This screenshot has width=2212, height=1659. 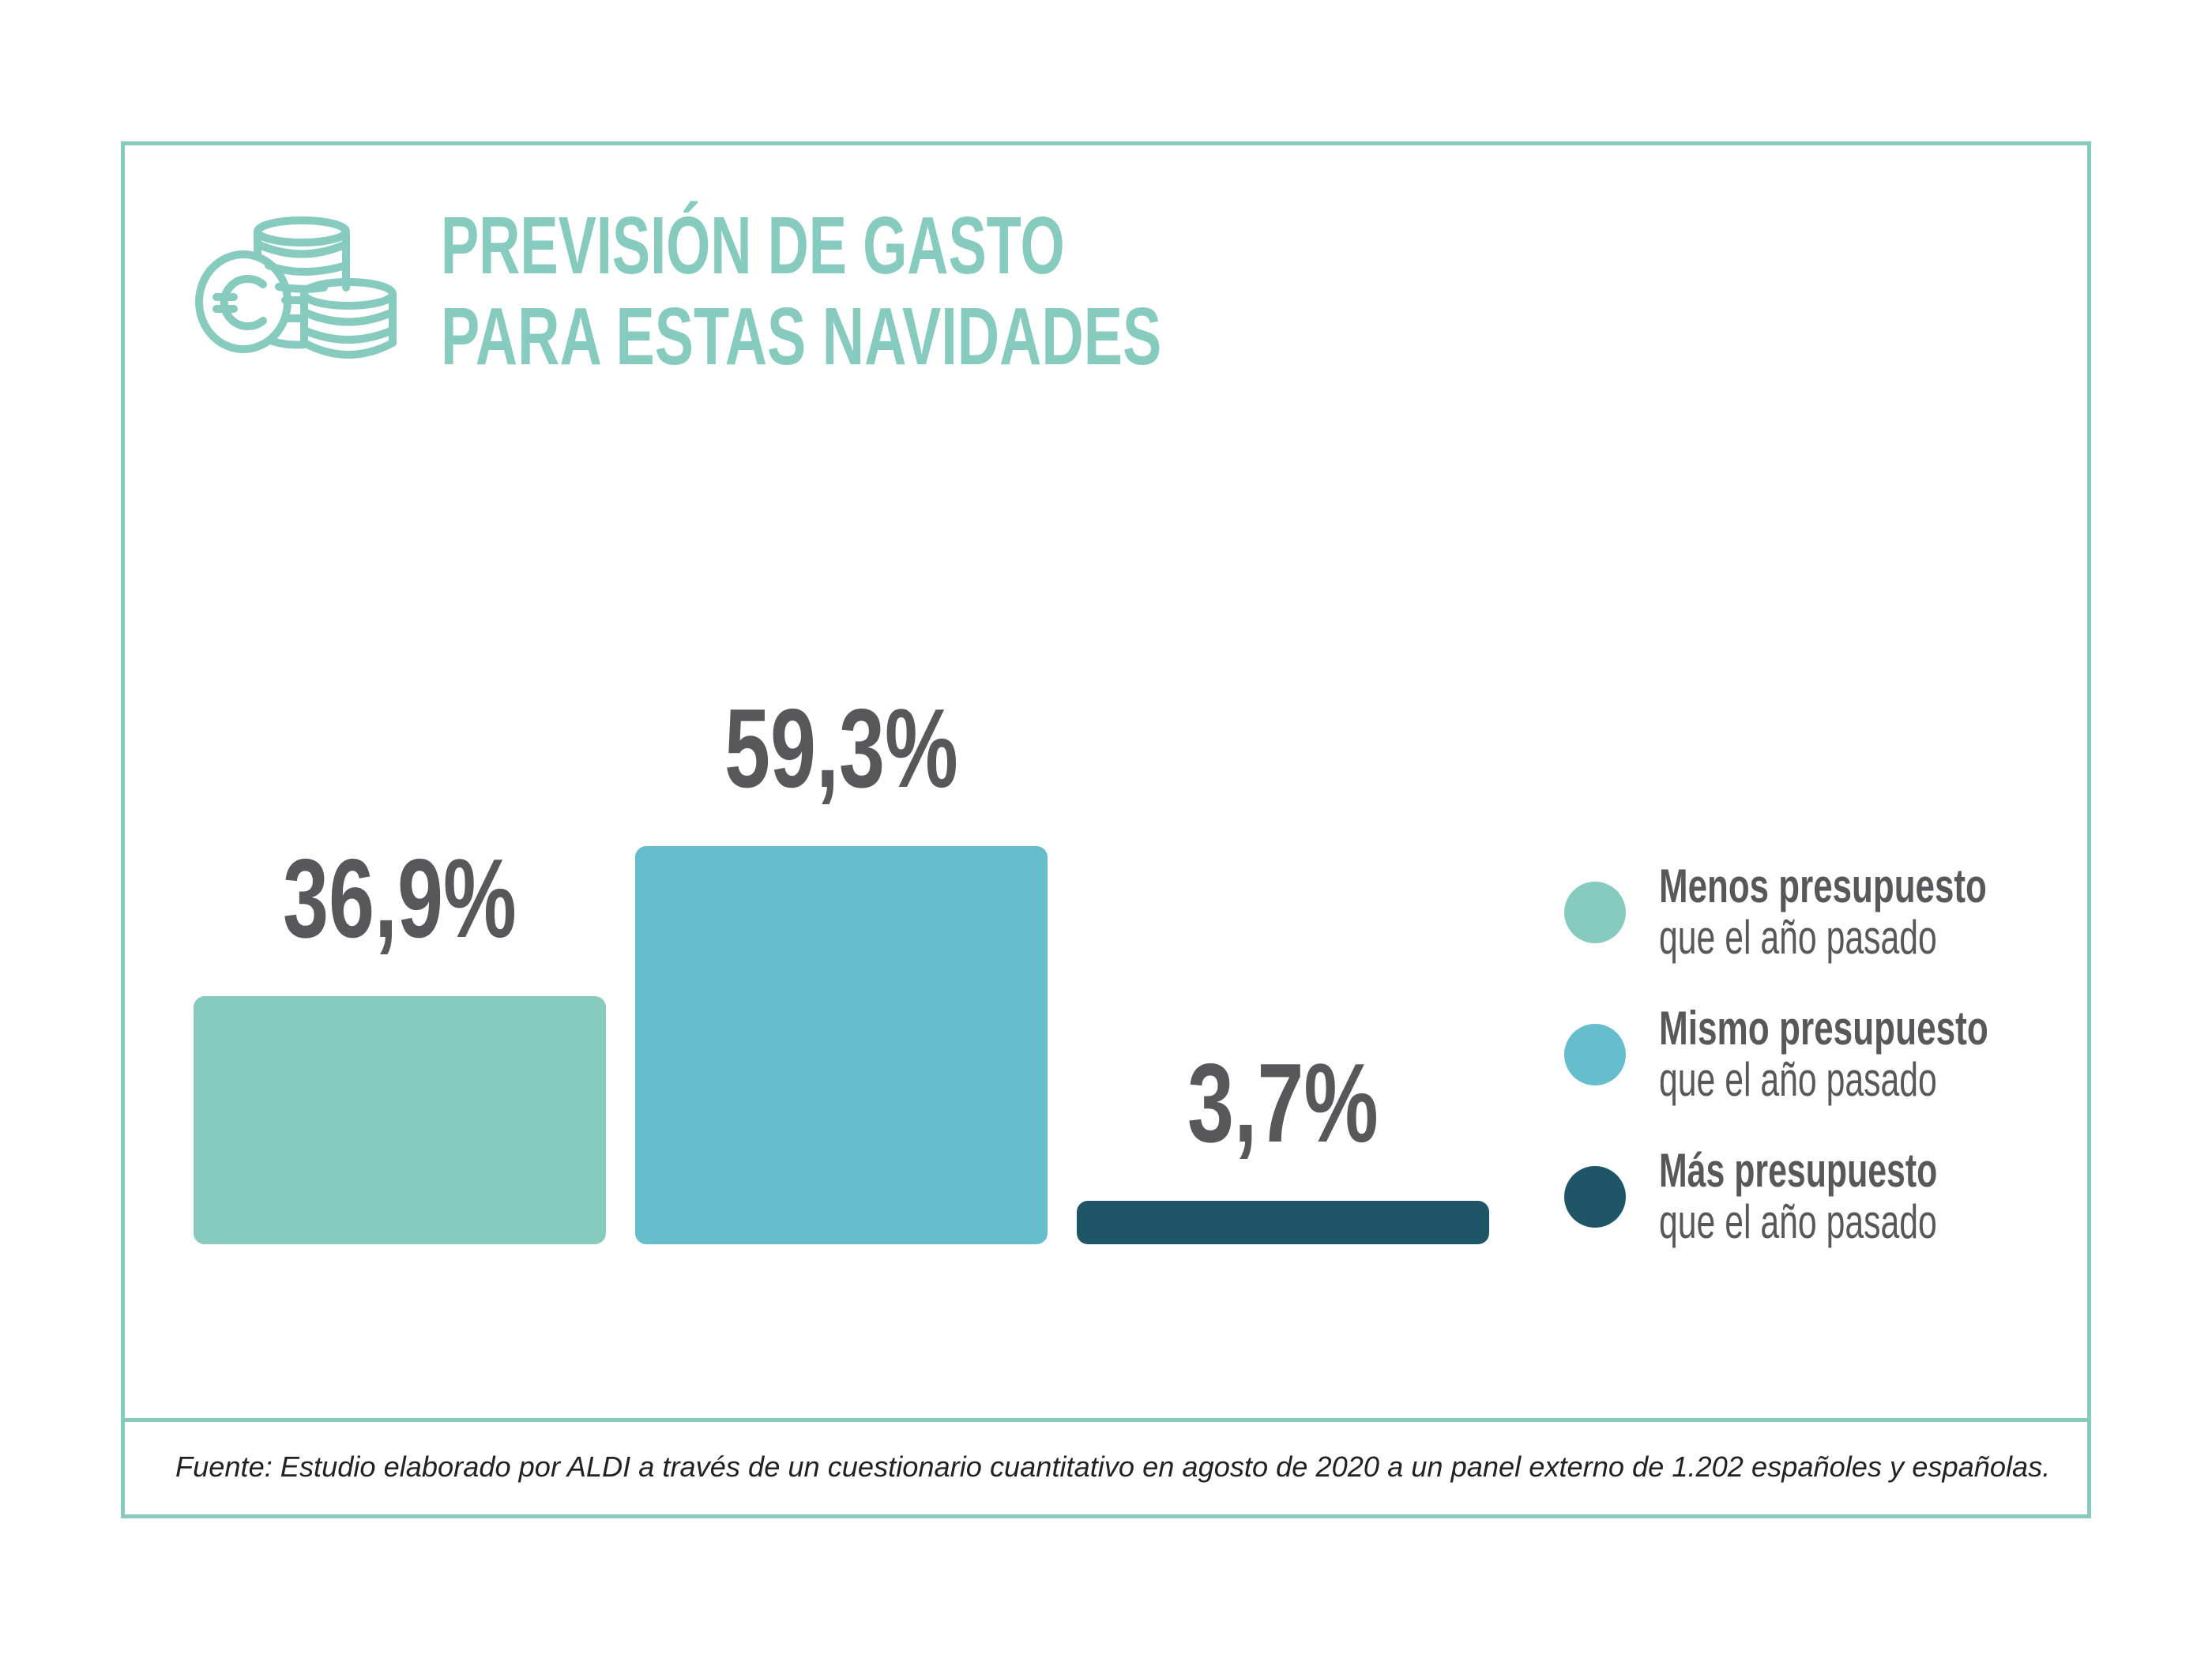 I want to click on bar-mismo-presupuesto, so click(x=842, y=1045).